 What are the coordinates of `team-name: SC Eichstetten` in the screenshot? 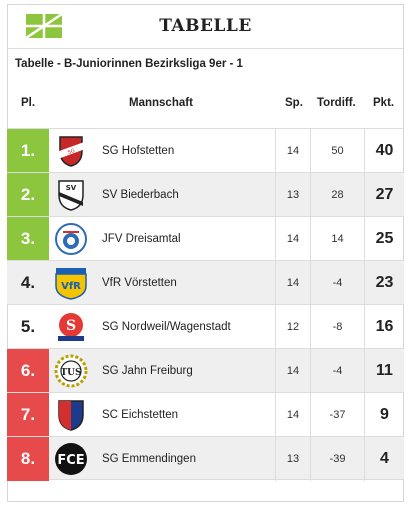 It's located at (140, 415).